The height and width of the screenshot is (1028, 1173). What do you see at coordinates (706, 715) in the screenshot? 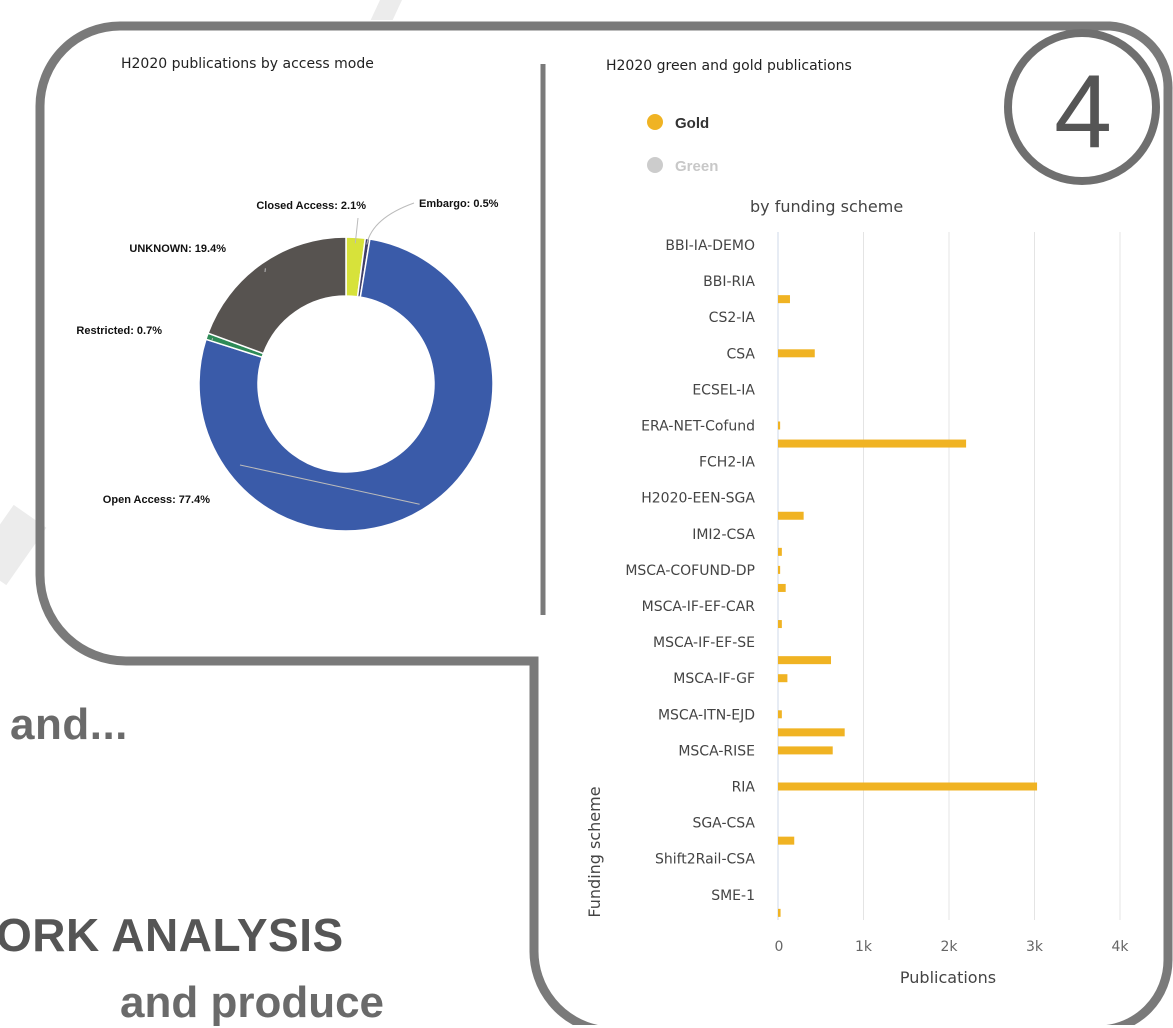
I see `y-tick-label: MSCA-ITN-EJD` at bounding box center [706, 715].